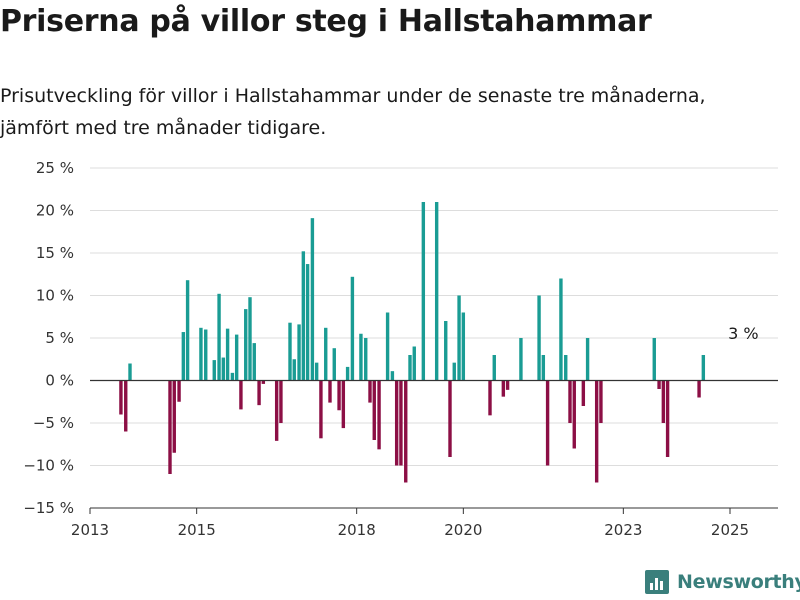 The height and width of the screenshot is (600, 800). I want to click on x-tick-label: 2025, so click(730, 530).